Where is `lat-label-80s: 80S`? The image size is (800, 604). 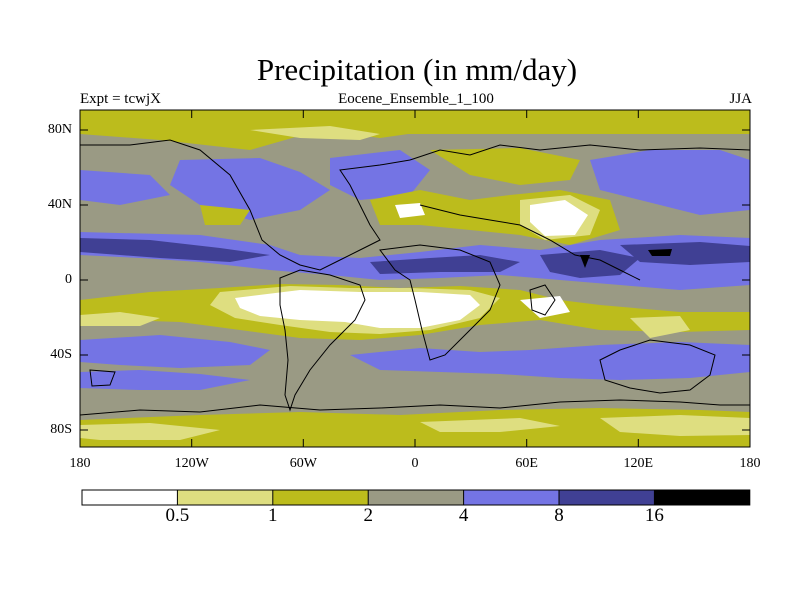 lat-label-80s: 80S is located at coordinates (61, 429).